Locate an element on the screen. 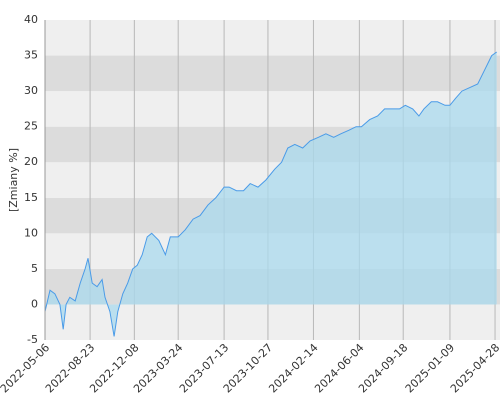 This screenshot has width=500, height=400. y-tick-label: 30 is located at coordinates (31, 90).